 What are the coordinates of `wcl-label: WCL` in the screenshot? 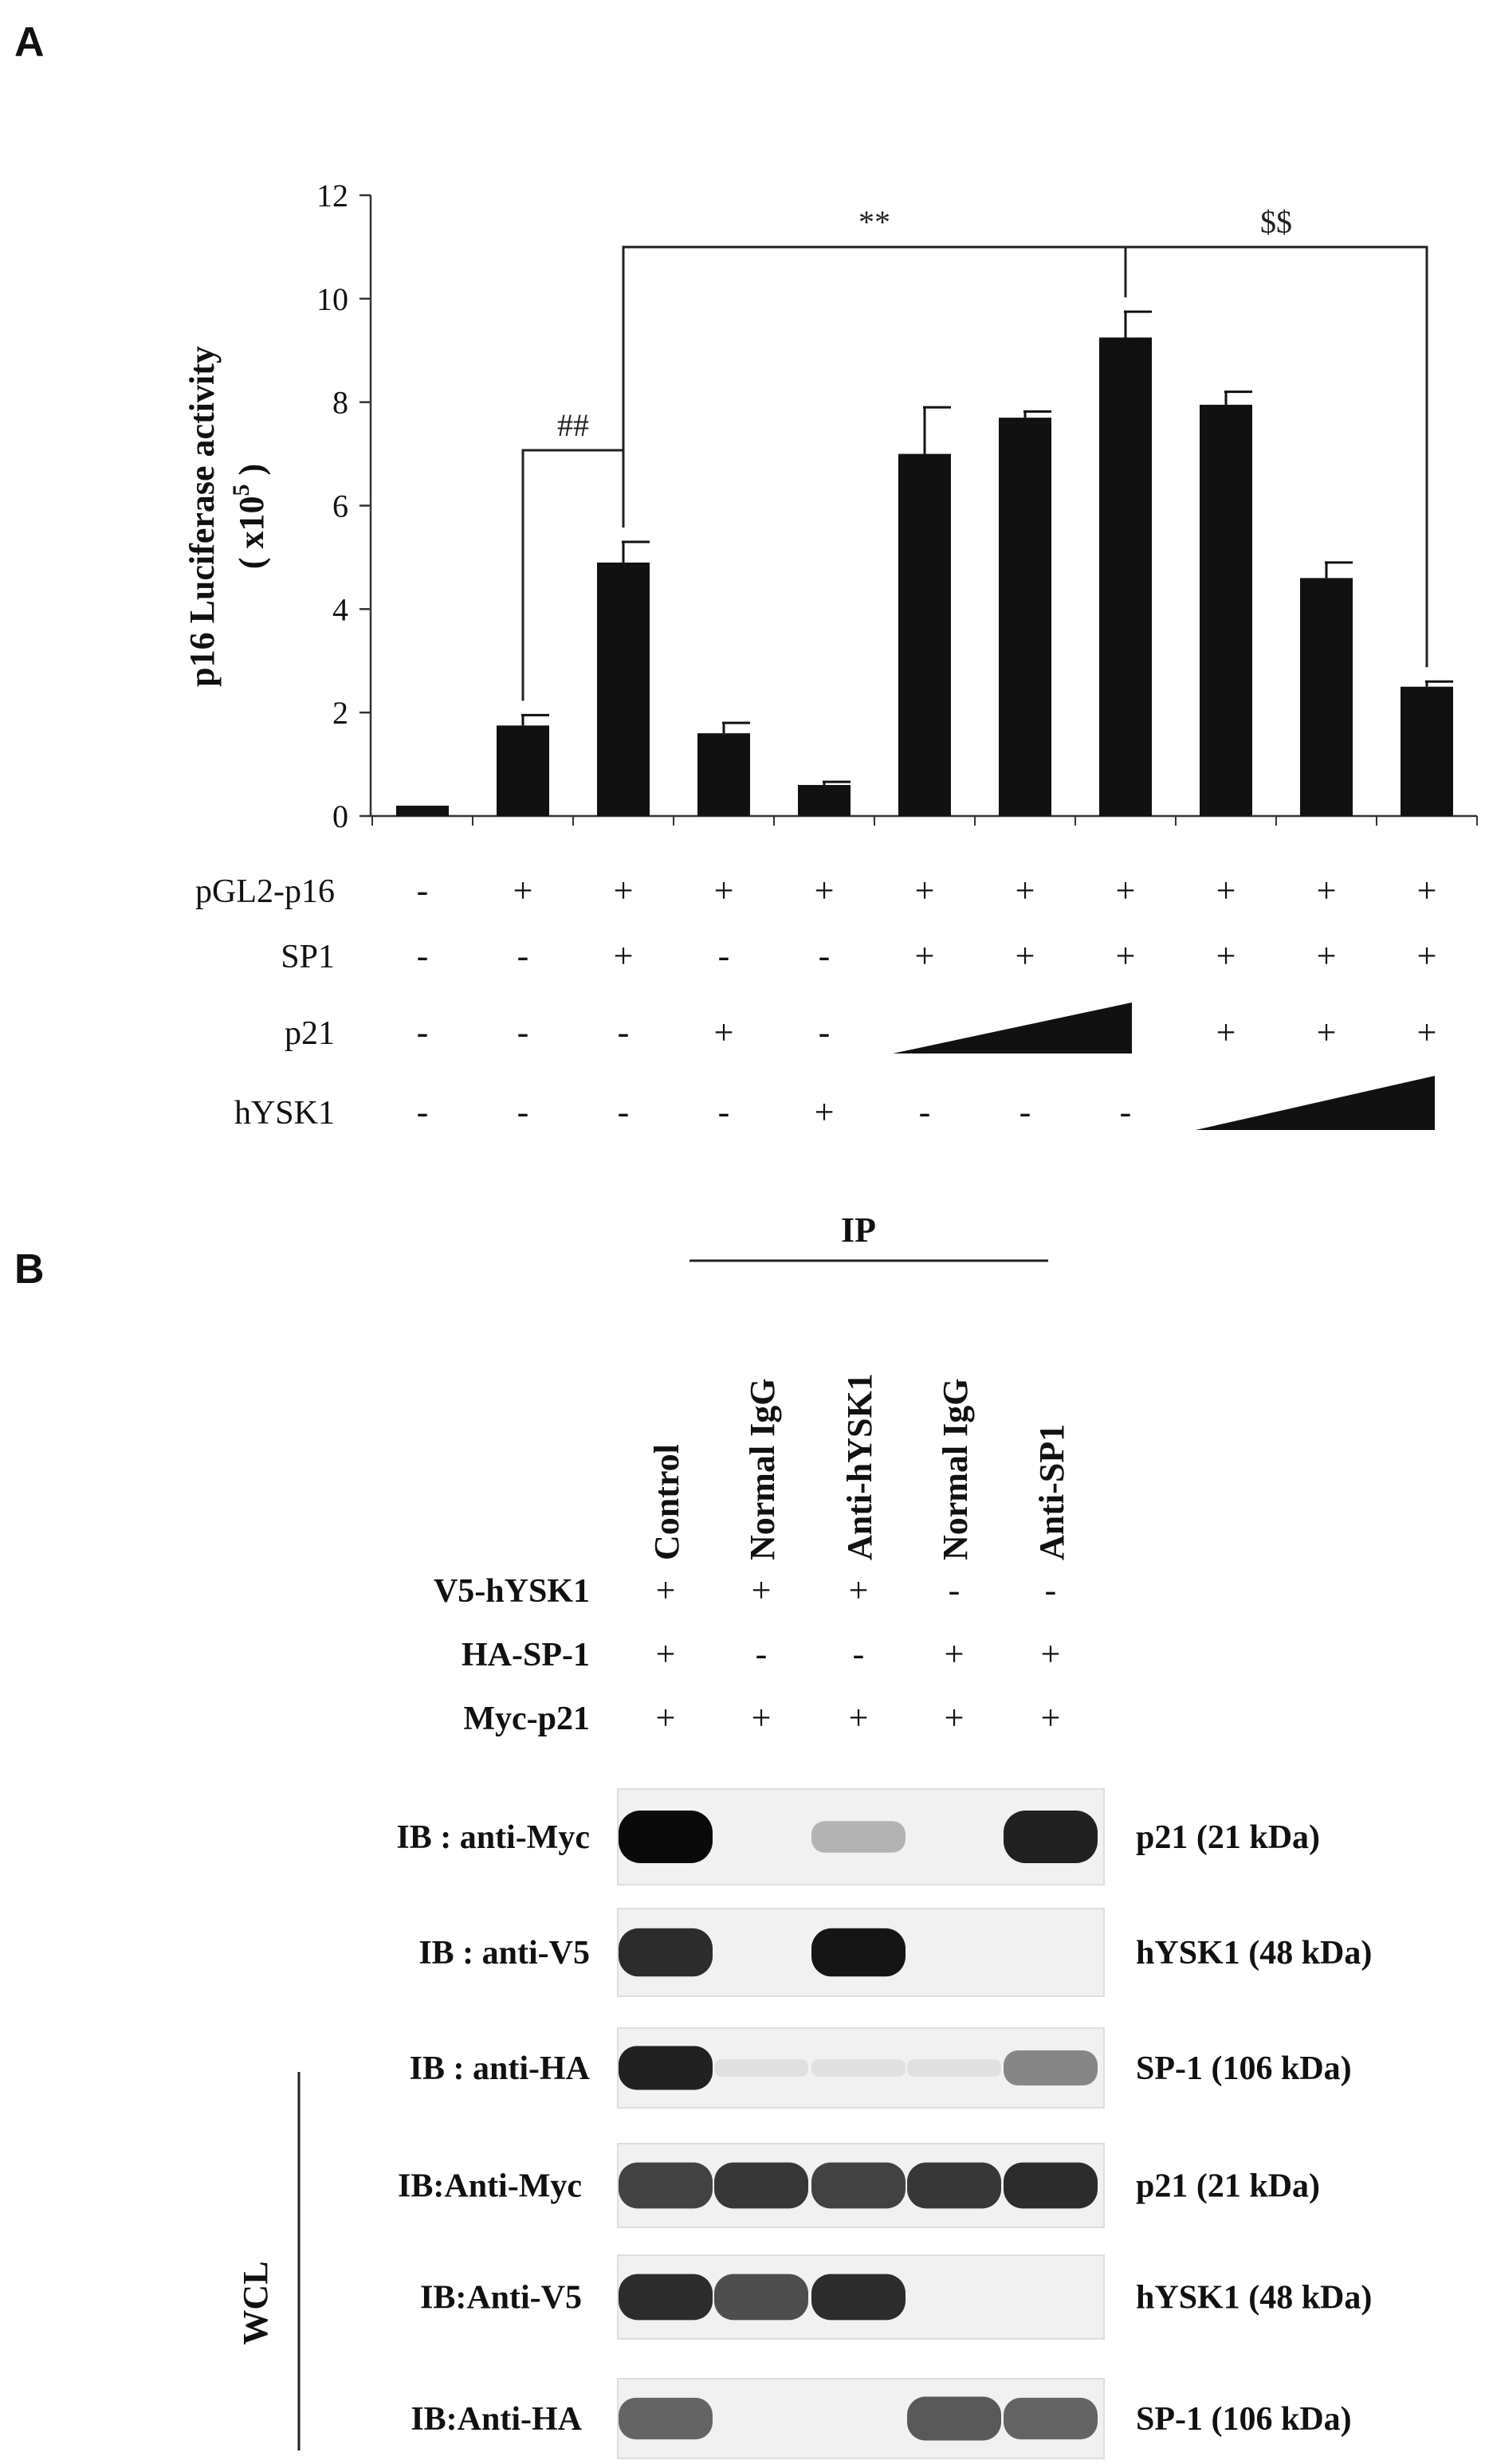 It's located at (256, 2302).